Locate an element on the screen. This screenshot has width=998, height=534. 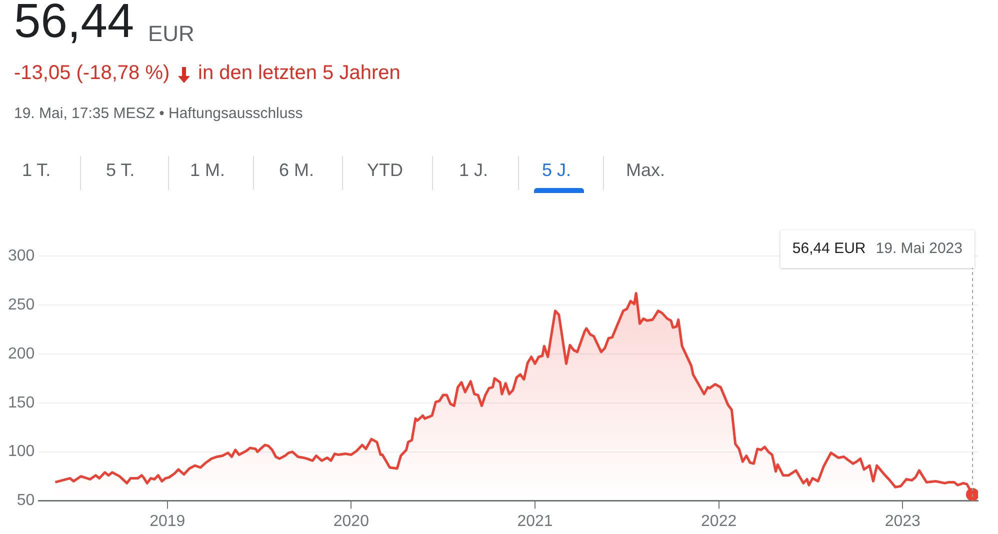
text: -13,05 (-18,78 %) is located at coordinates (92, 73).